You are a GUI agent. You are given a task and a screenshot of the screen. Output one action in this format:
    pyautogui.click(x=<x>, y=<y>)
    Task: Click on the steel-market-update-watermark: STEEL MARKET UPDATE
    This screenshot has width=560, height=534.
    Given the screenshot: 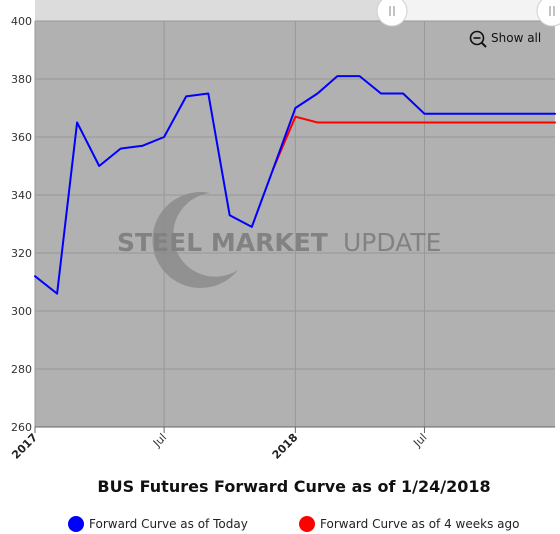 What is the action you would take?
    pyautogui.click(x=279, y=240)
    